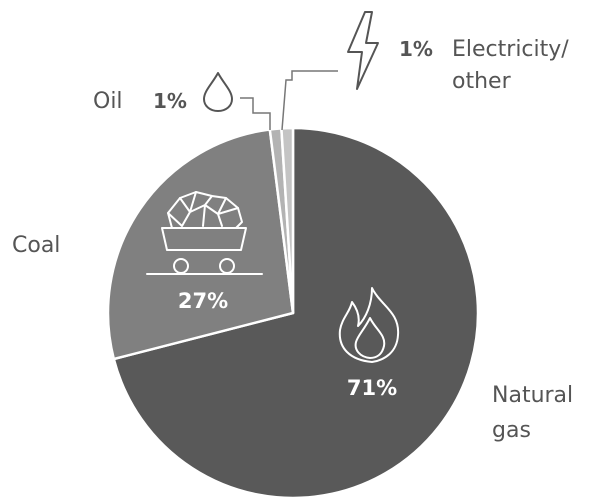  I want to click on electricity-label-line1: Electricity/, so click(510, 49).